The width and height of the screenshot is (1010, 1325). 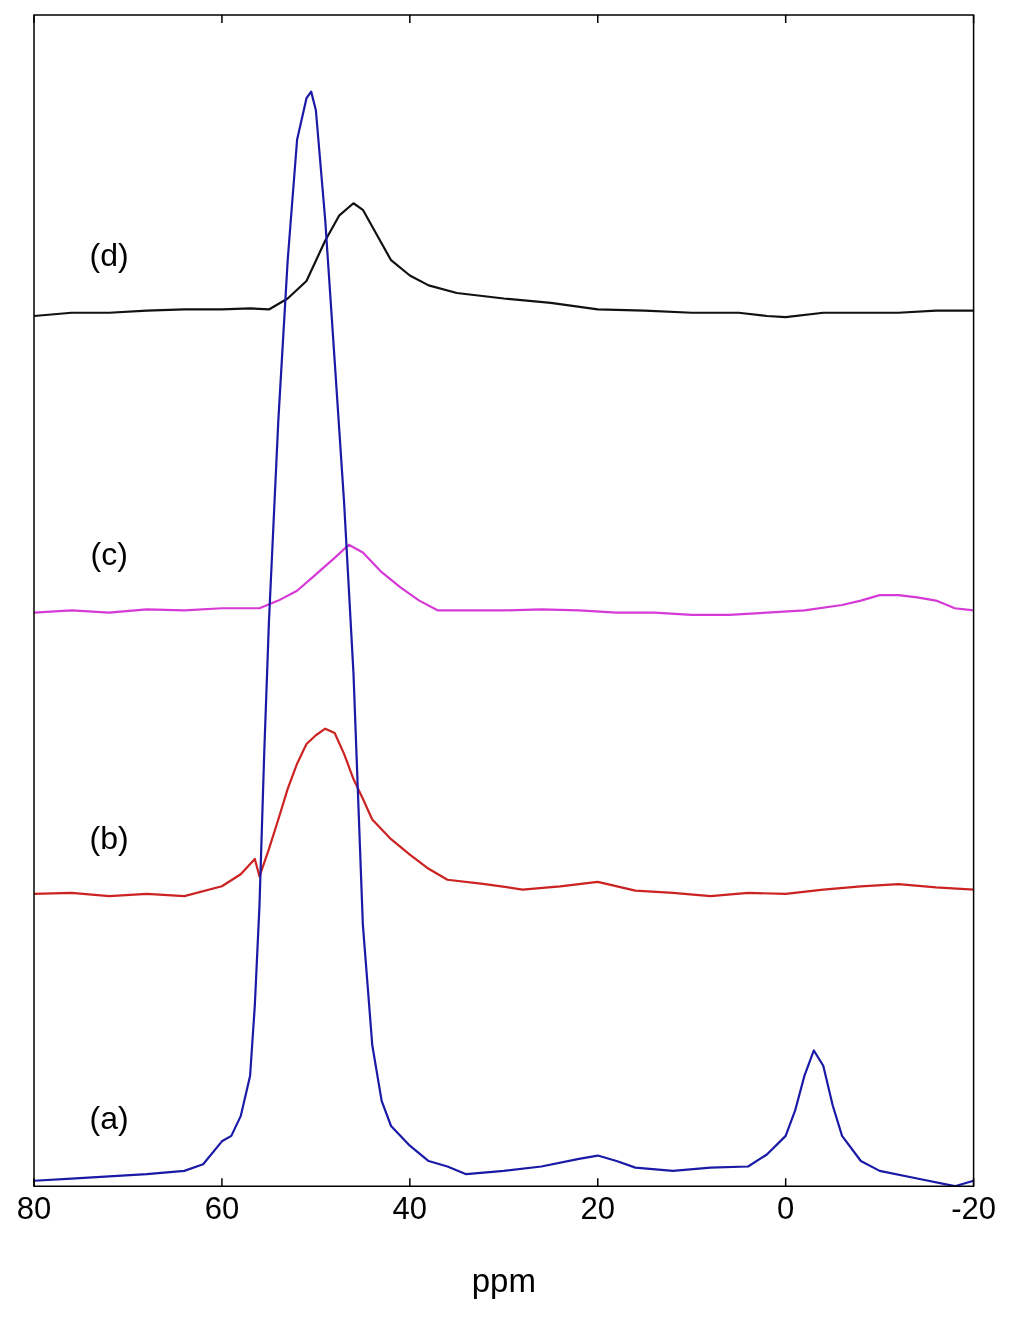 What do you see at coordinates (109, 254) in the screenshot?
I see `series-label: (d)` at bounding box center [109, 254].